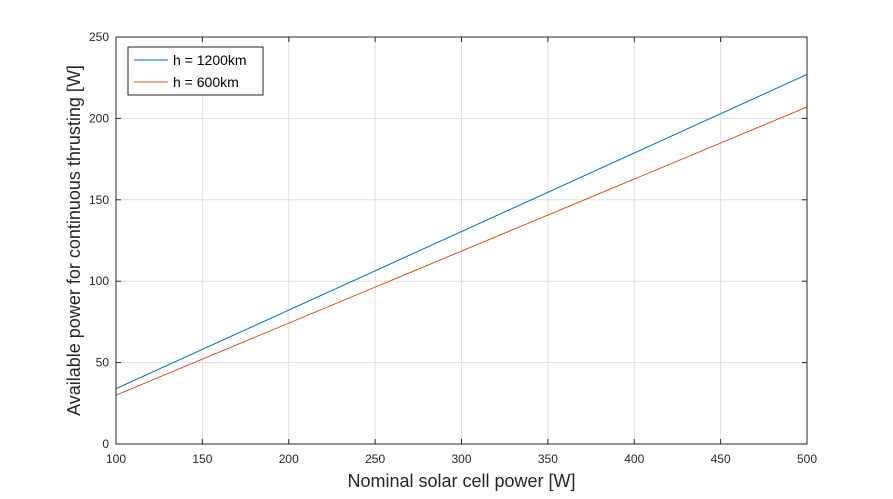 The image size is (893, 499). Describe the element at coordinates (116, 459) in the screenshot. I see `x-tick-label: 100` at that location.